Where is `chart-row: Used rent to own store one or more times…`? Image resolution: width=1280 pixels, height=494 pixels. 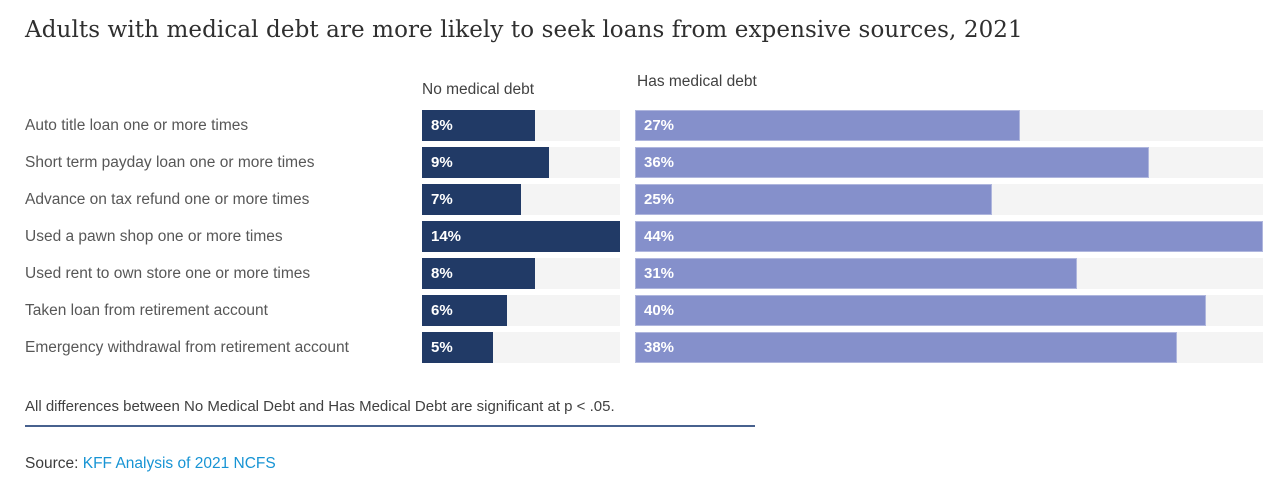 chart-row: Used rent to own store one or more times… is located at coordinates (640, 273).